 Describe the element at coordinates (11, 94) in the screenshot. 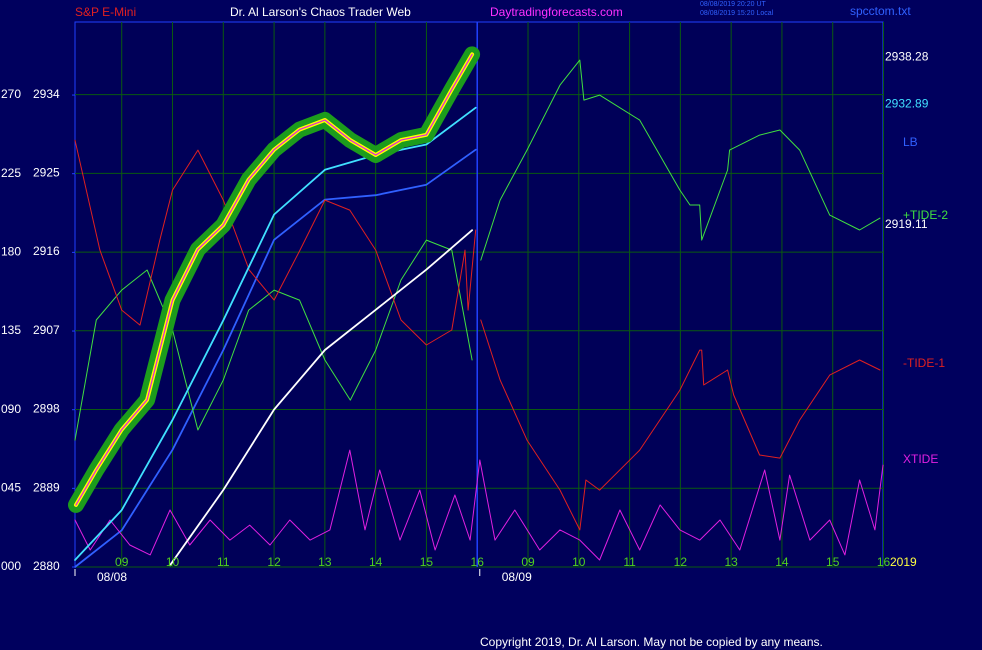

I see `y2-tick-label: 270` at that location.